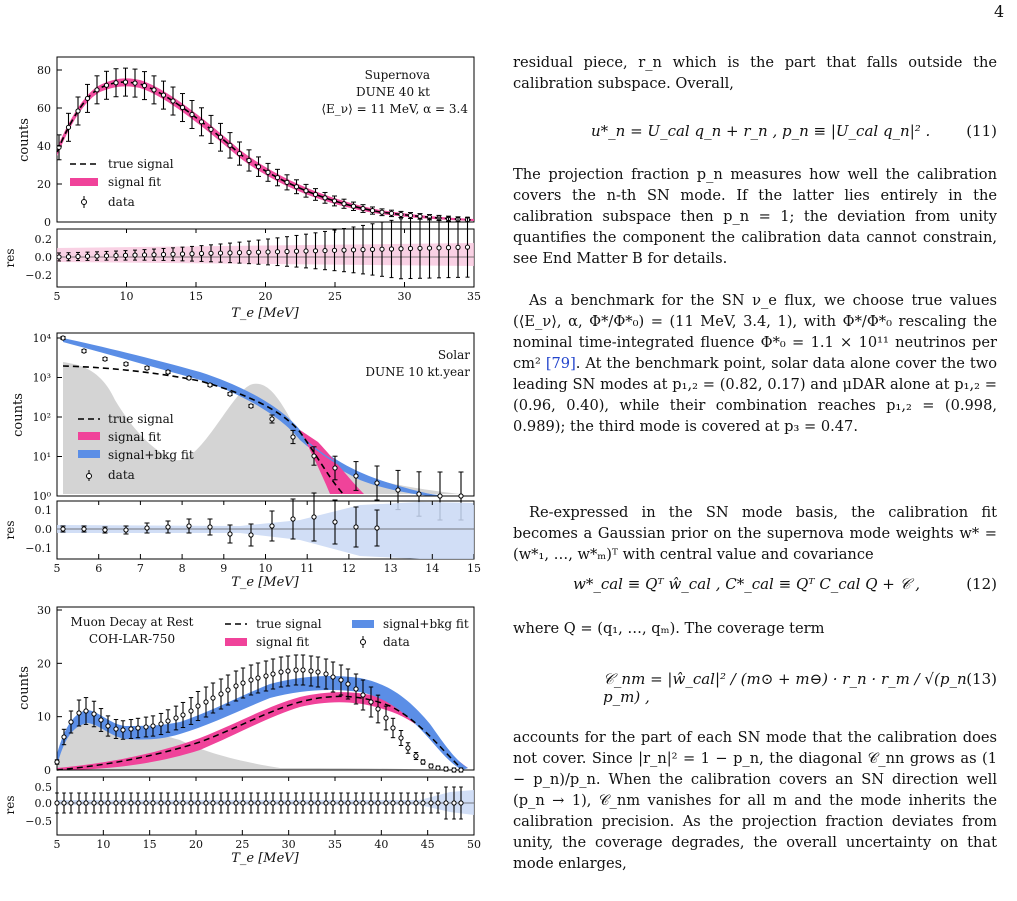  Describe the element at coordinates (265, 688) in the screenshot. I see `muon-main-frame` at that location.